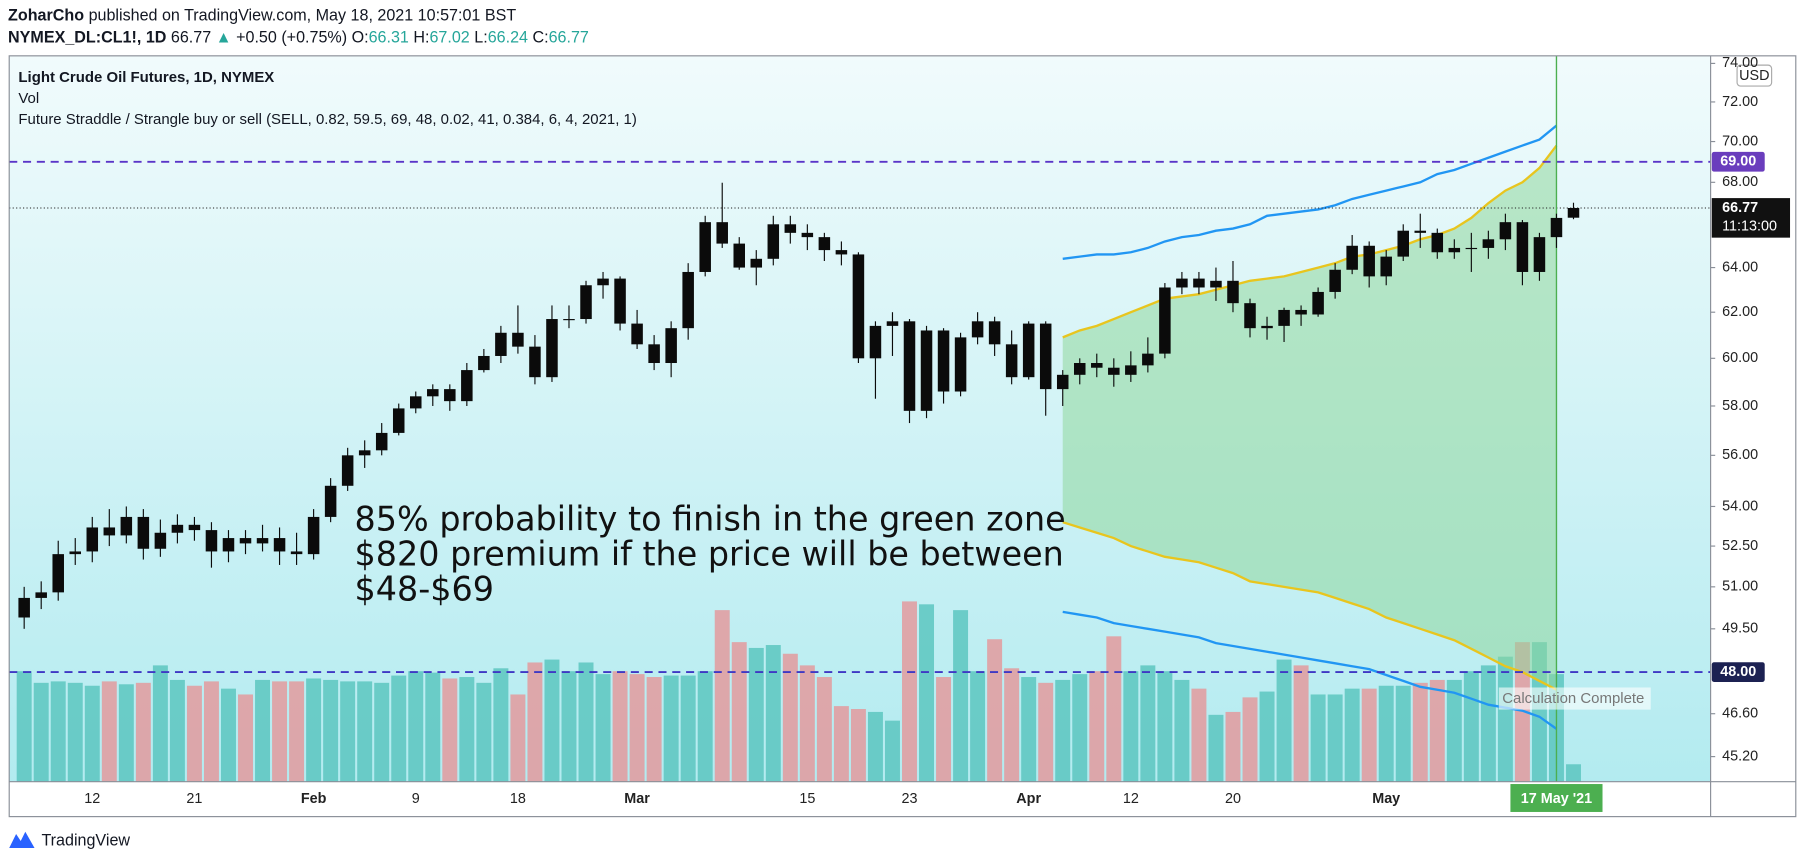 This screenshot has height=855, width=1805. Describe the element at coordinates (46, 16) in the screenshot. I see `author: ZoharCho` at that location.